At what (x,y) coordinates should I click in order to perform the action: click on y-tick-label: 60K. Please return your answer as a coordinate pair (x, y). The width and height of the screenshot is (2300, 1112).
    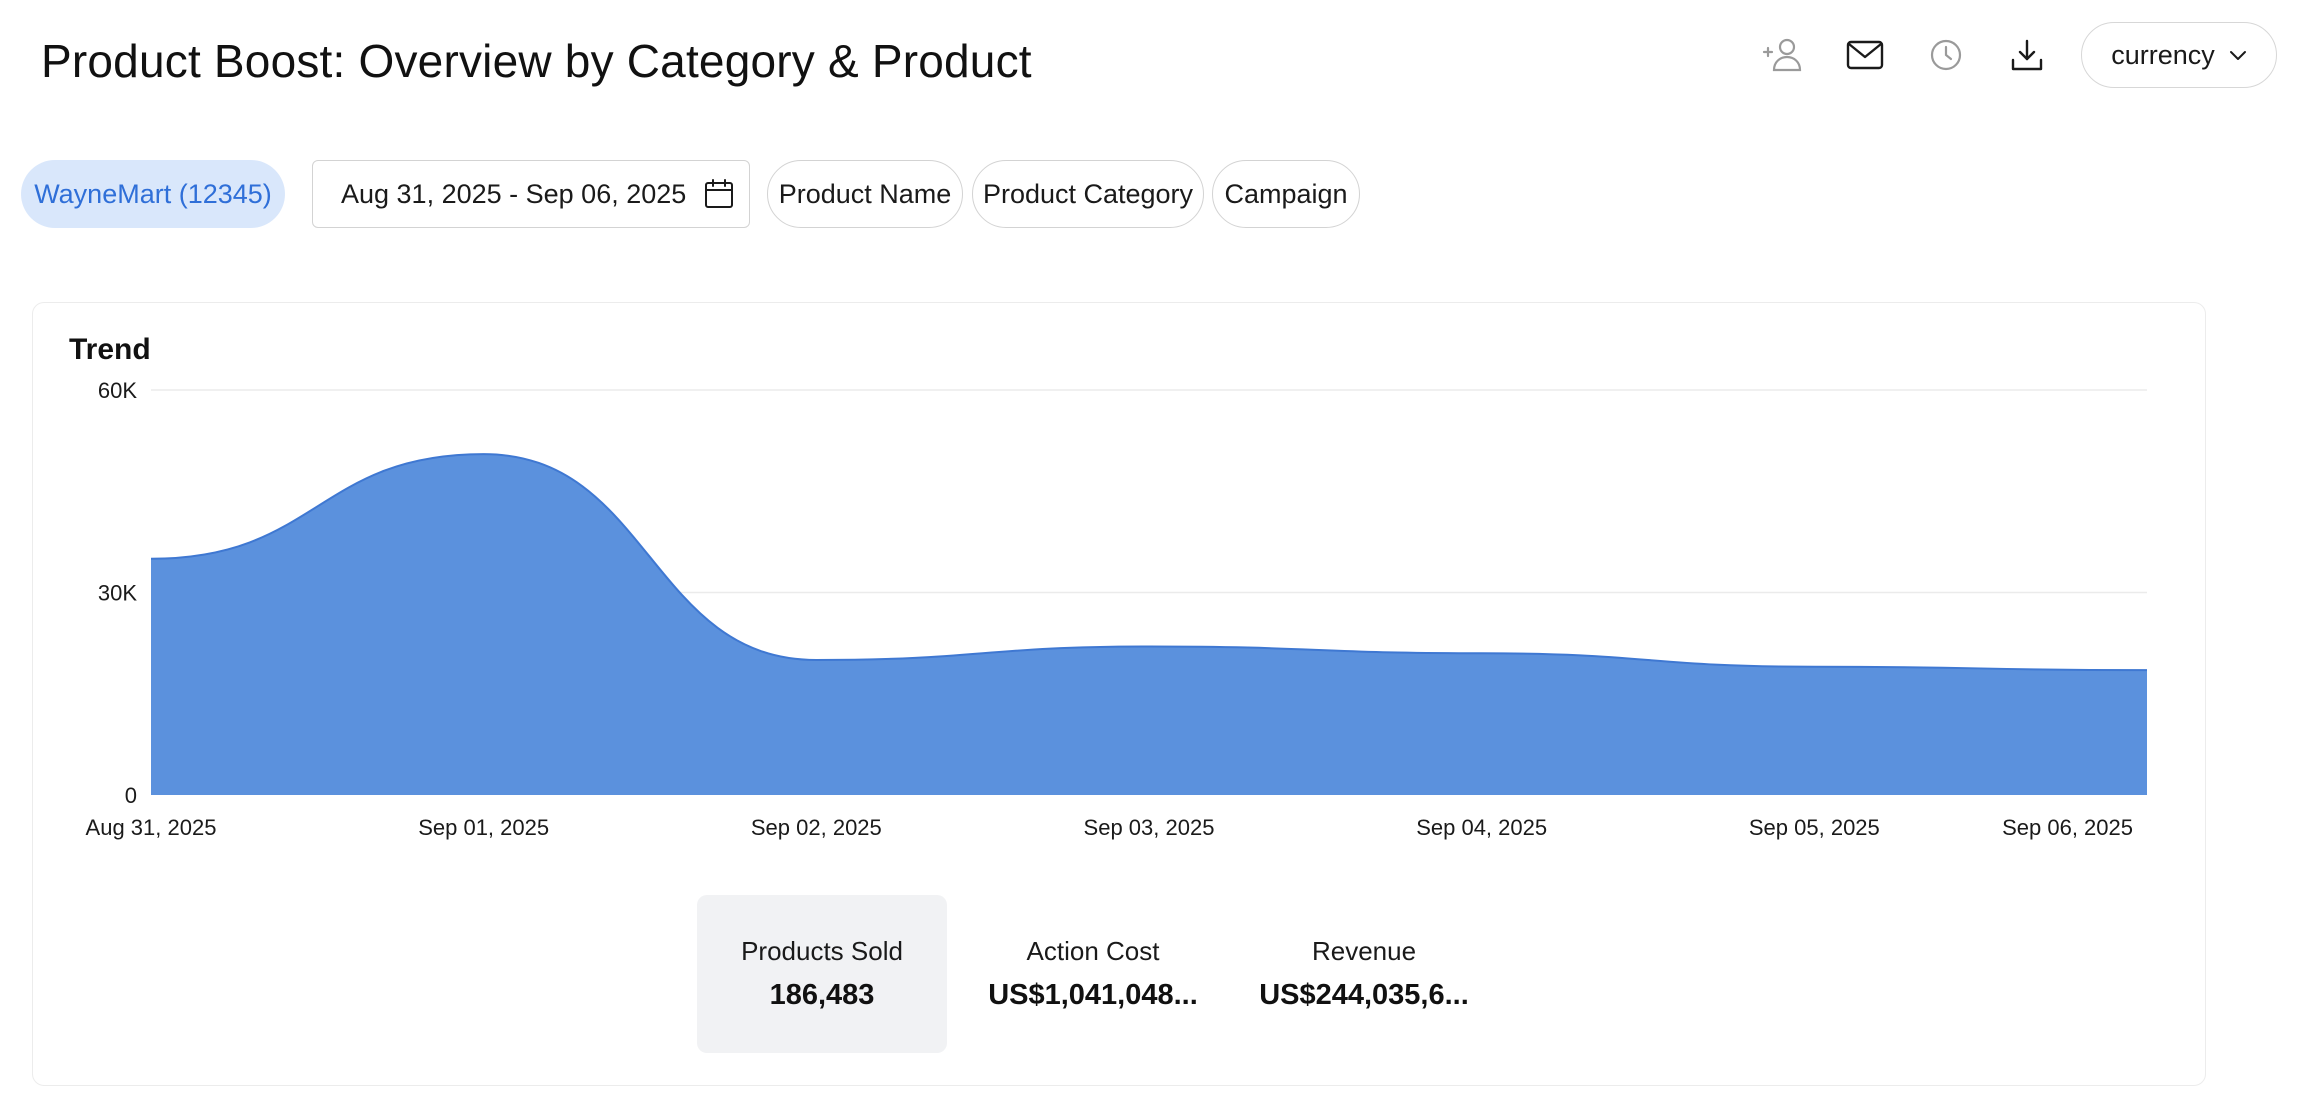
    Looking at the image, I should click on (117, 390).